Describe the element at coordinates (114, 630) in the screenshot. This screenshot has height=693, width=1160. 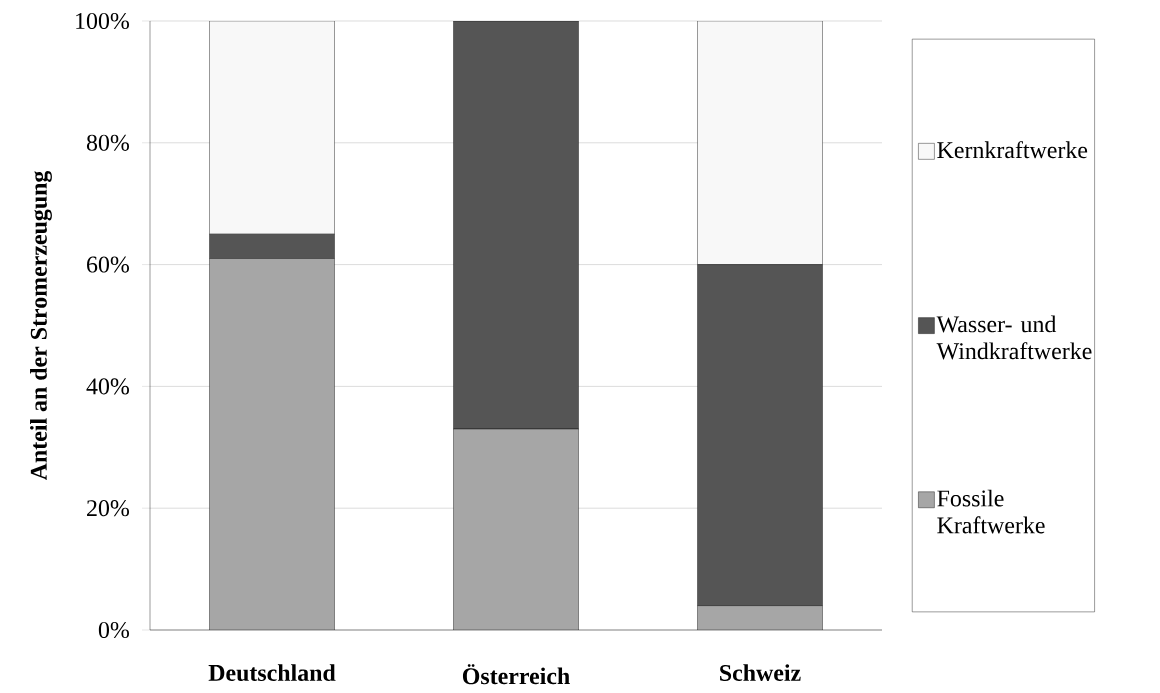
I see `y-tick-label: 0%` at that location.